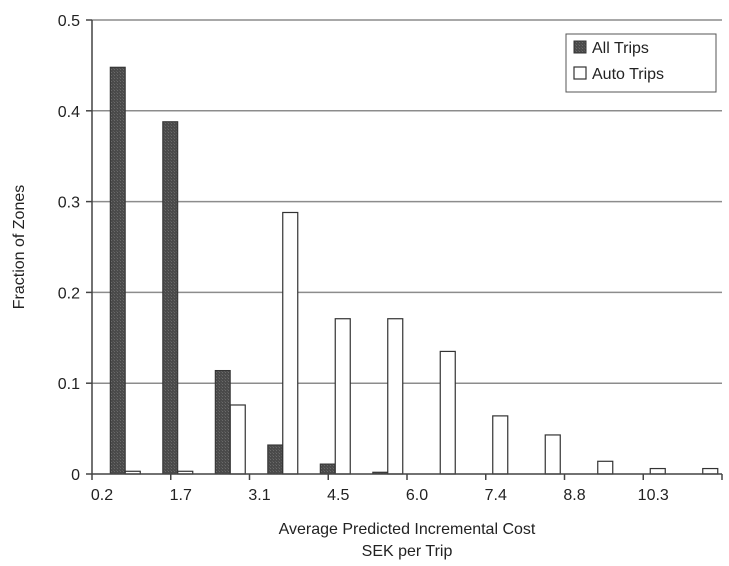 The height and width of the screenshot is (566, 729). Describe the element at coordinates (574, 495) in the screenshot. I see `x-tick-label: 8.8` at that location.